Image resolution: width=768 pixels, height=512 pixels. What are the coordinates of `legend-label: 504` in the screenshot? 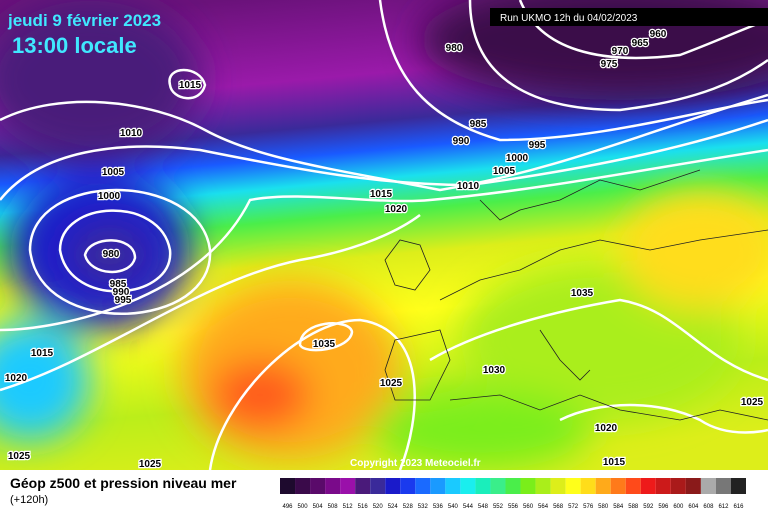 It's located at (318, 507).